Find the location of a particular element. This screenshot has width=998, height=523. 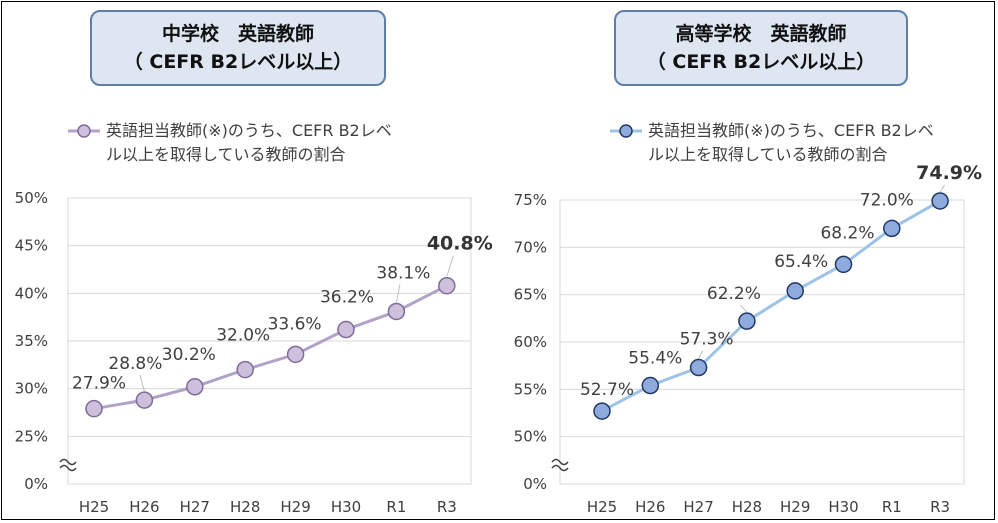

data-label: 74.9% is located at coordinates (949, 173).